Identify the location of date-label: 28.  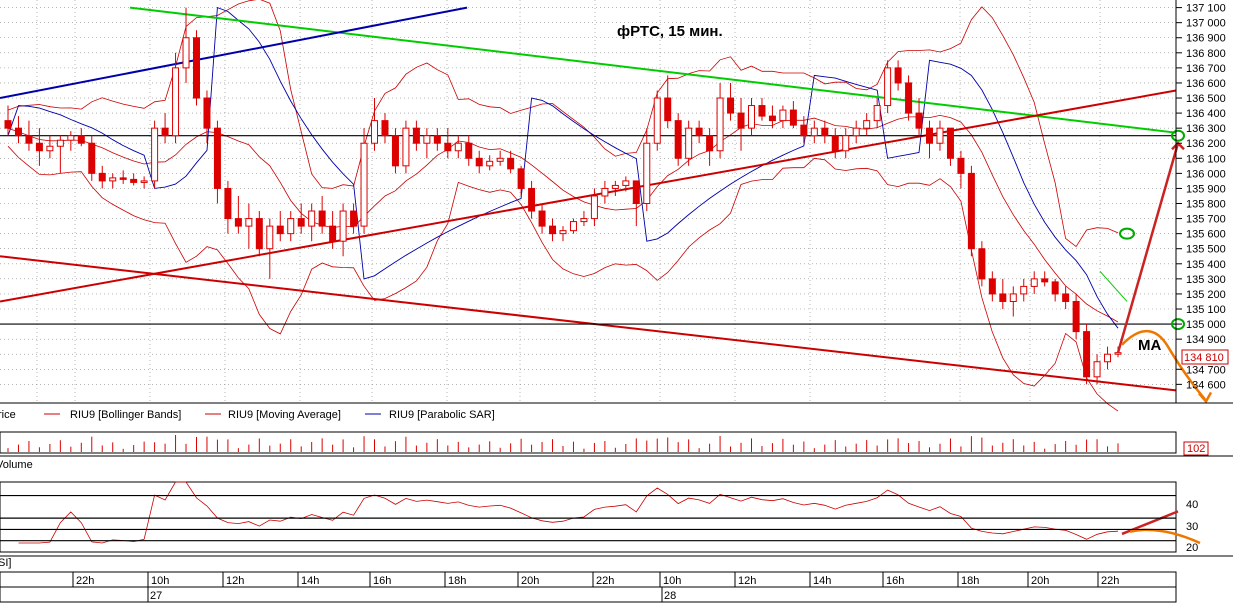
(670, 596).